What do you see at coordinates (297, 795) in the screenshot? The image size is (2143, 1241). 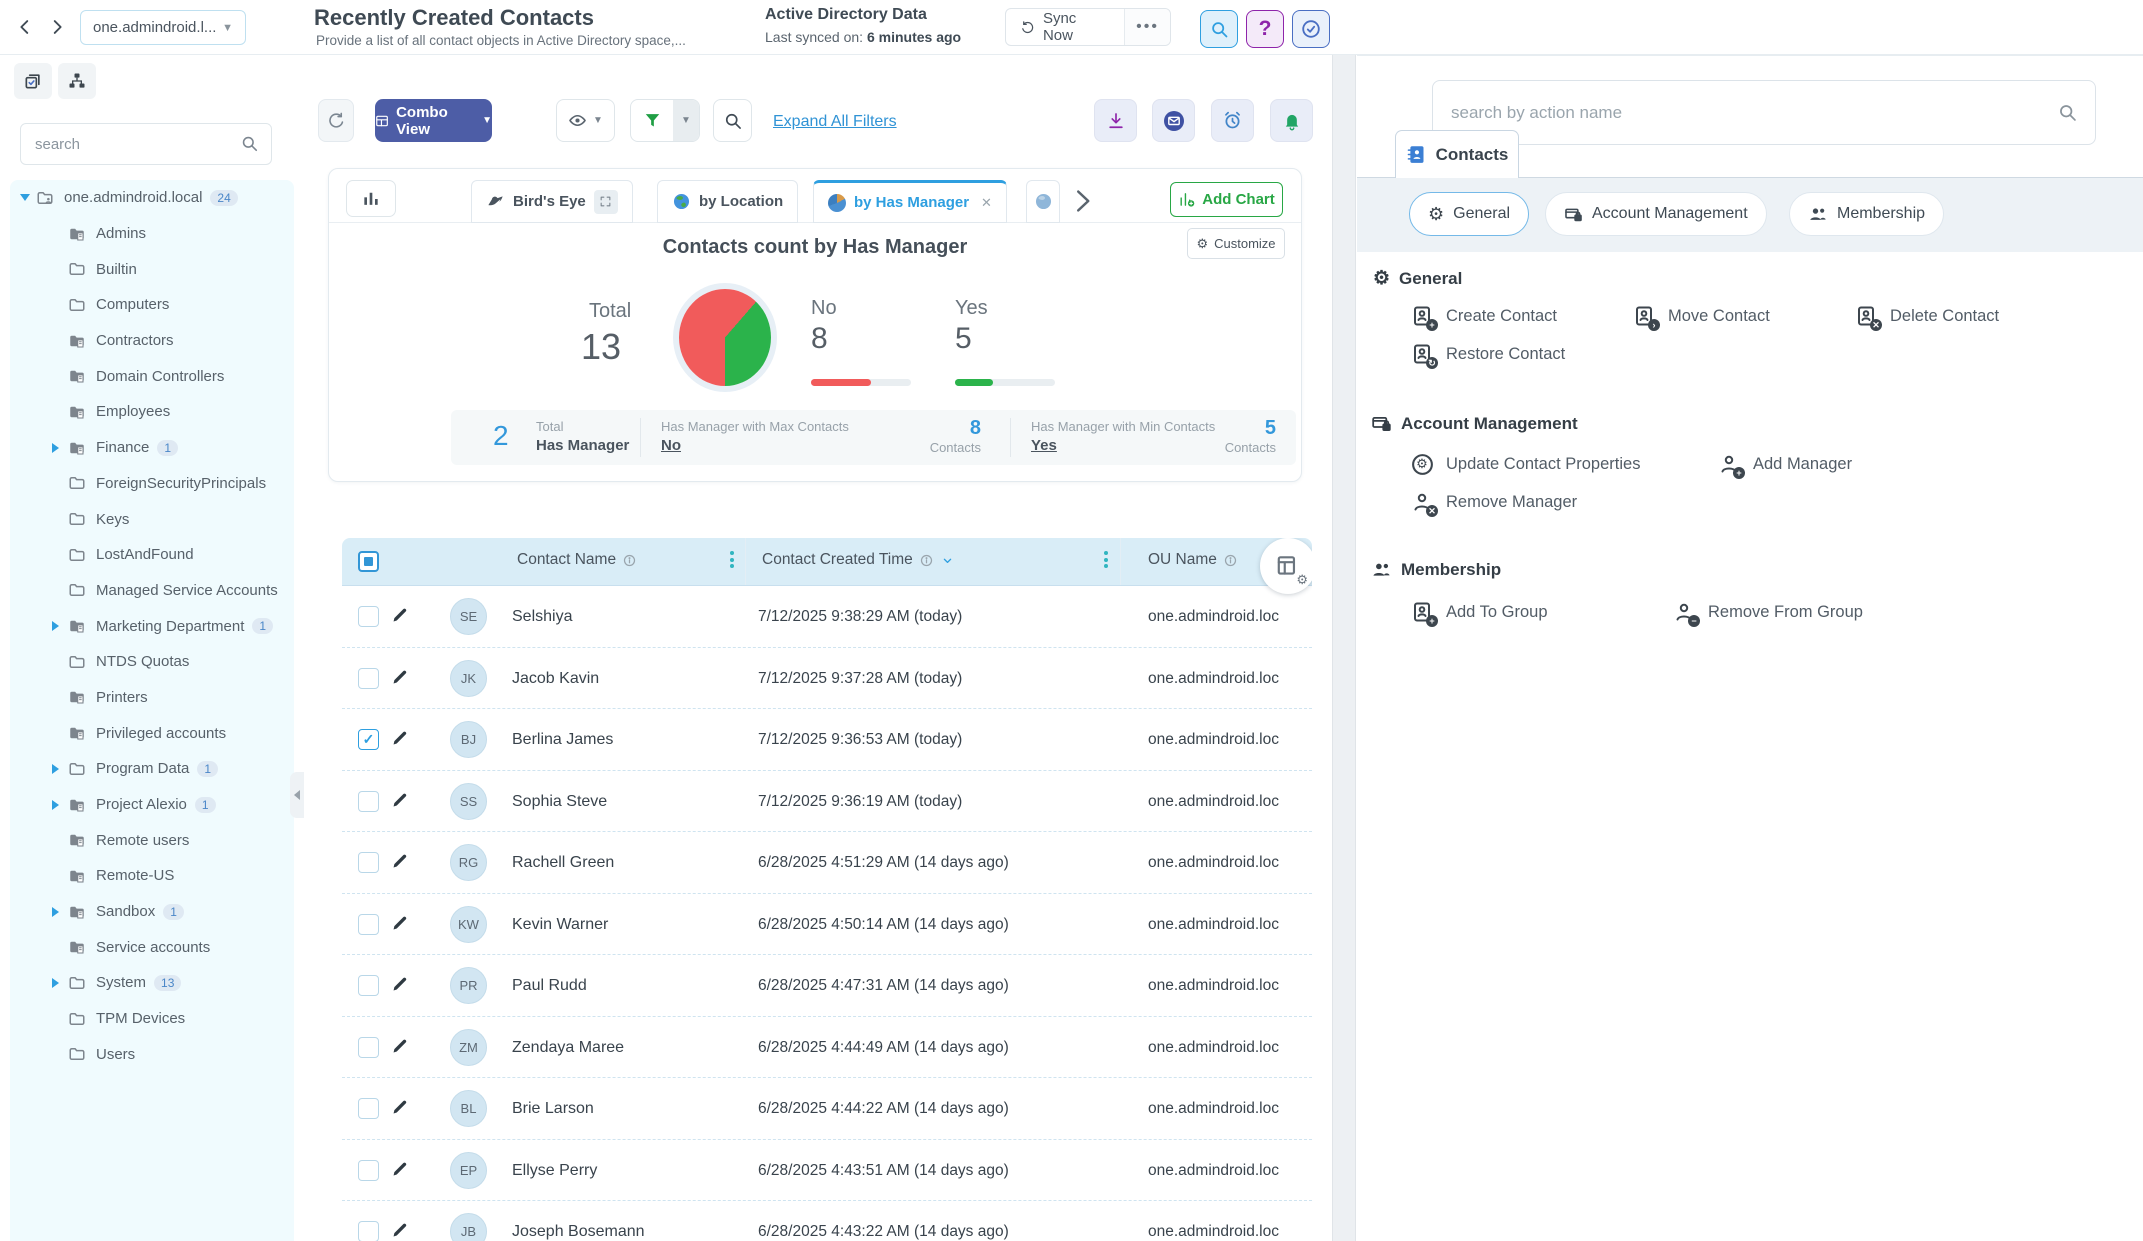 I see `sidebar-collapse-handle` at bounding box center [297, 795].